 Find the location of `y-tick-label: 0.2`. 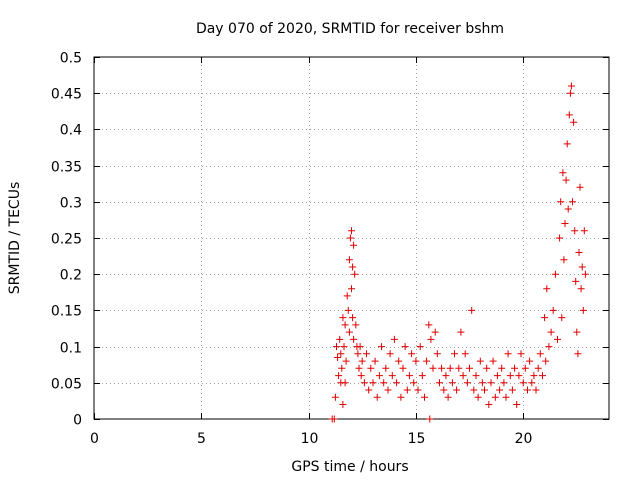

y-tick-label: 0.2 is located at coordinates (71, 276).